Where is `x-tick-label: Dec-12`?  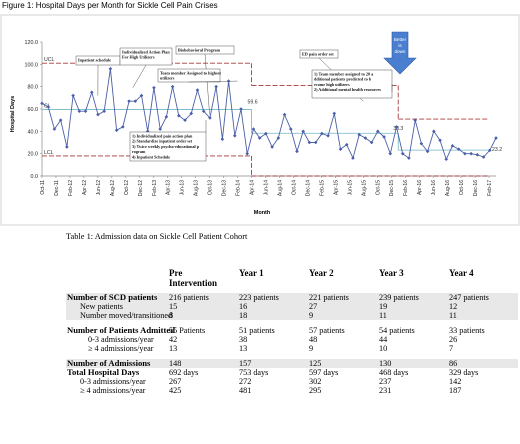 x-tick-label: Dec-12 is located at coordinates (141, 188).